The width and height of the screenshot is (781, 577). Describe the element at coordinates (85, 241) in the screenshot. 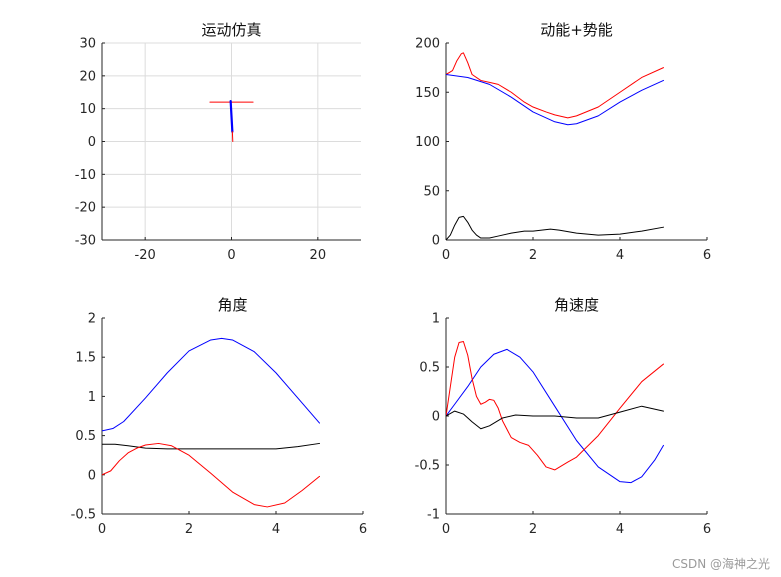

I see `y-tick-label: -30` at that location.